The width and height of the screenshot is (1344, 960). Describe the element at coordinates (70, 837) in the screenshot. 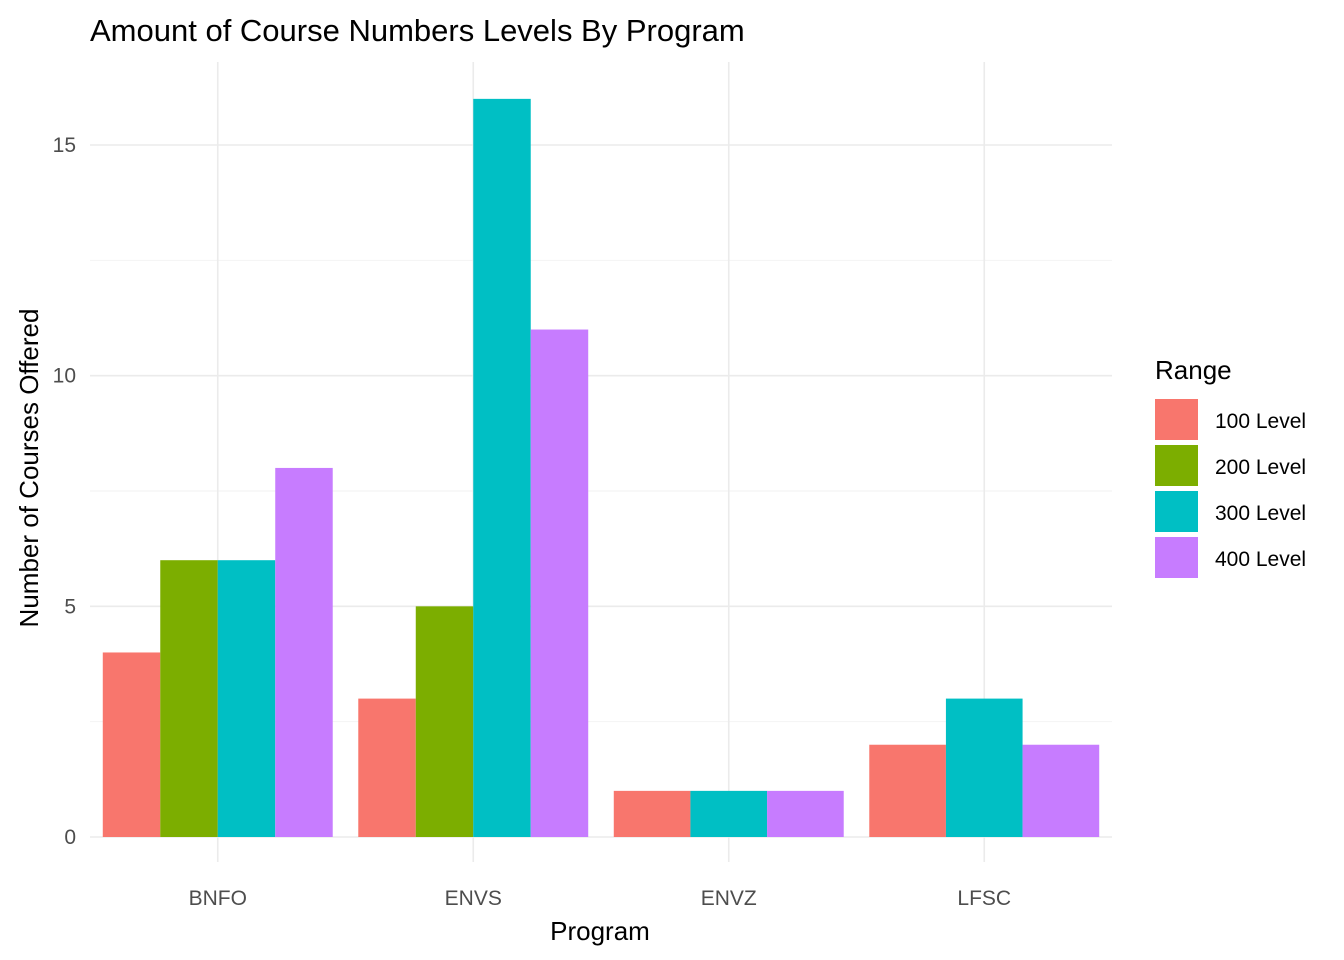

I see `y-tick-label: 0` at that location.